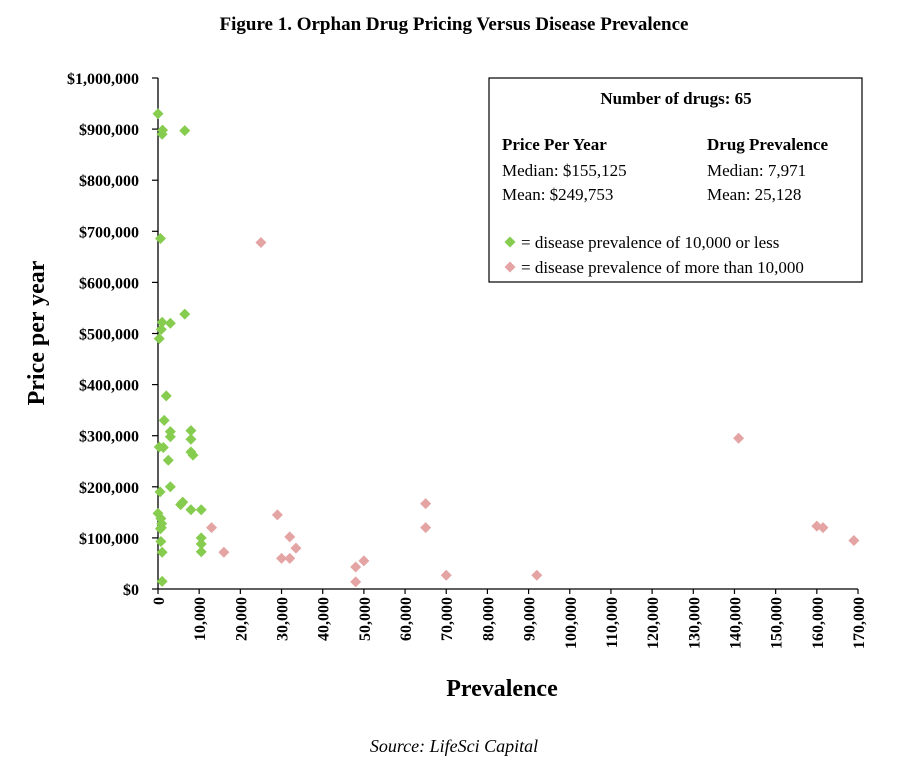  I want to click on drug-count-heading: Number of drugs: 65, so click(675, 98).